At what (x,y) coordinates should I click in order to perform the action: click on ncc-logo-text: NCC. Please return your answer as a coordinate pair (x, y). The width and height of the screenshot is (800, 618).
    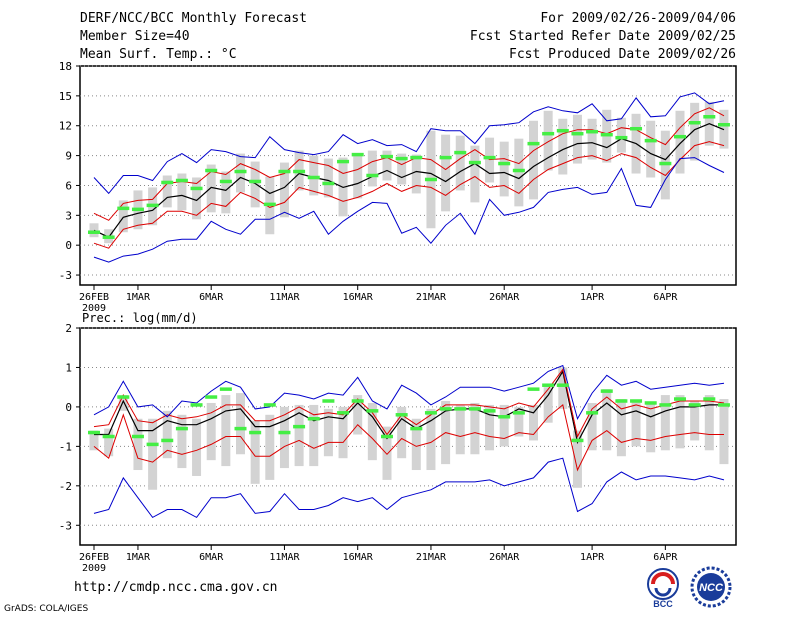
    Looking at the image, I should click on (711, 588).